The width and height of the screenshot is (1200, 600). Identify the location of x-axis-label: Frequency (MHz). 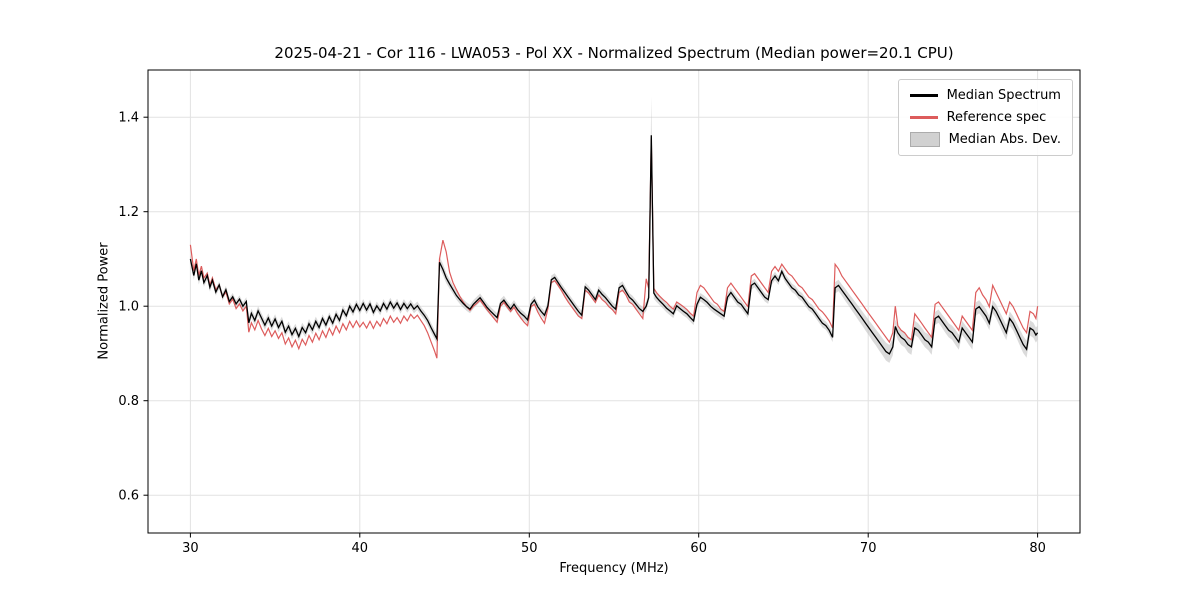
(614, 568).